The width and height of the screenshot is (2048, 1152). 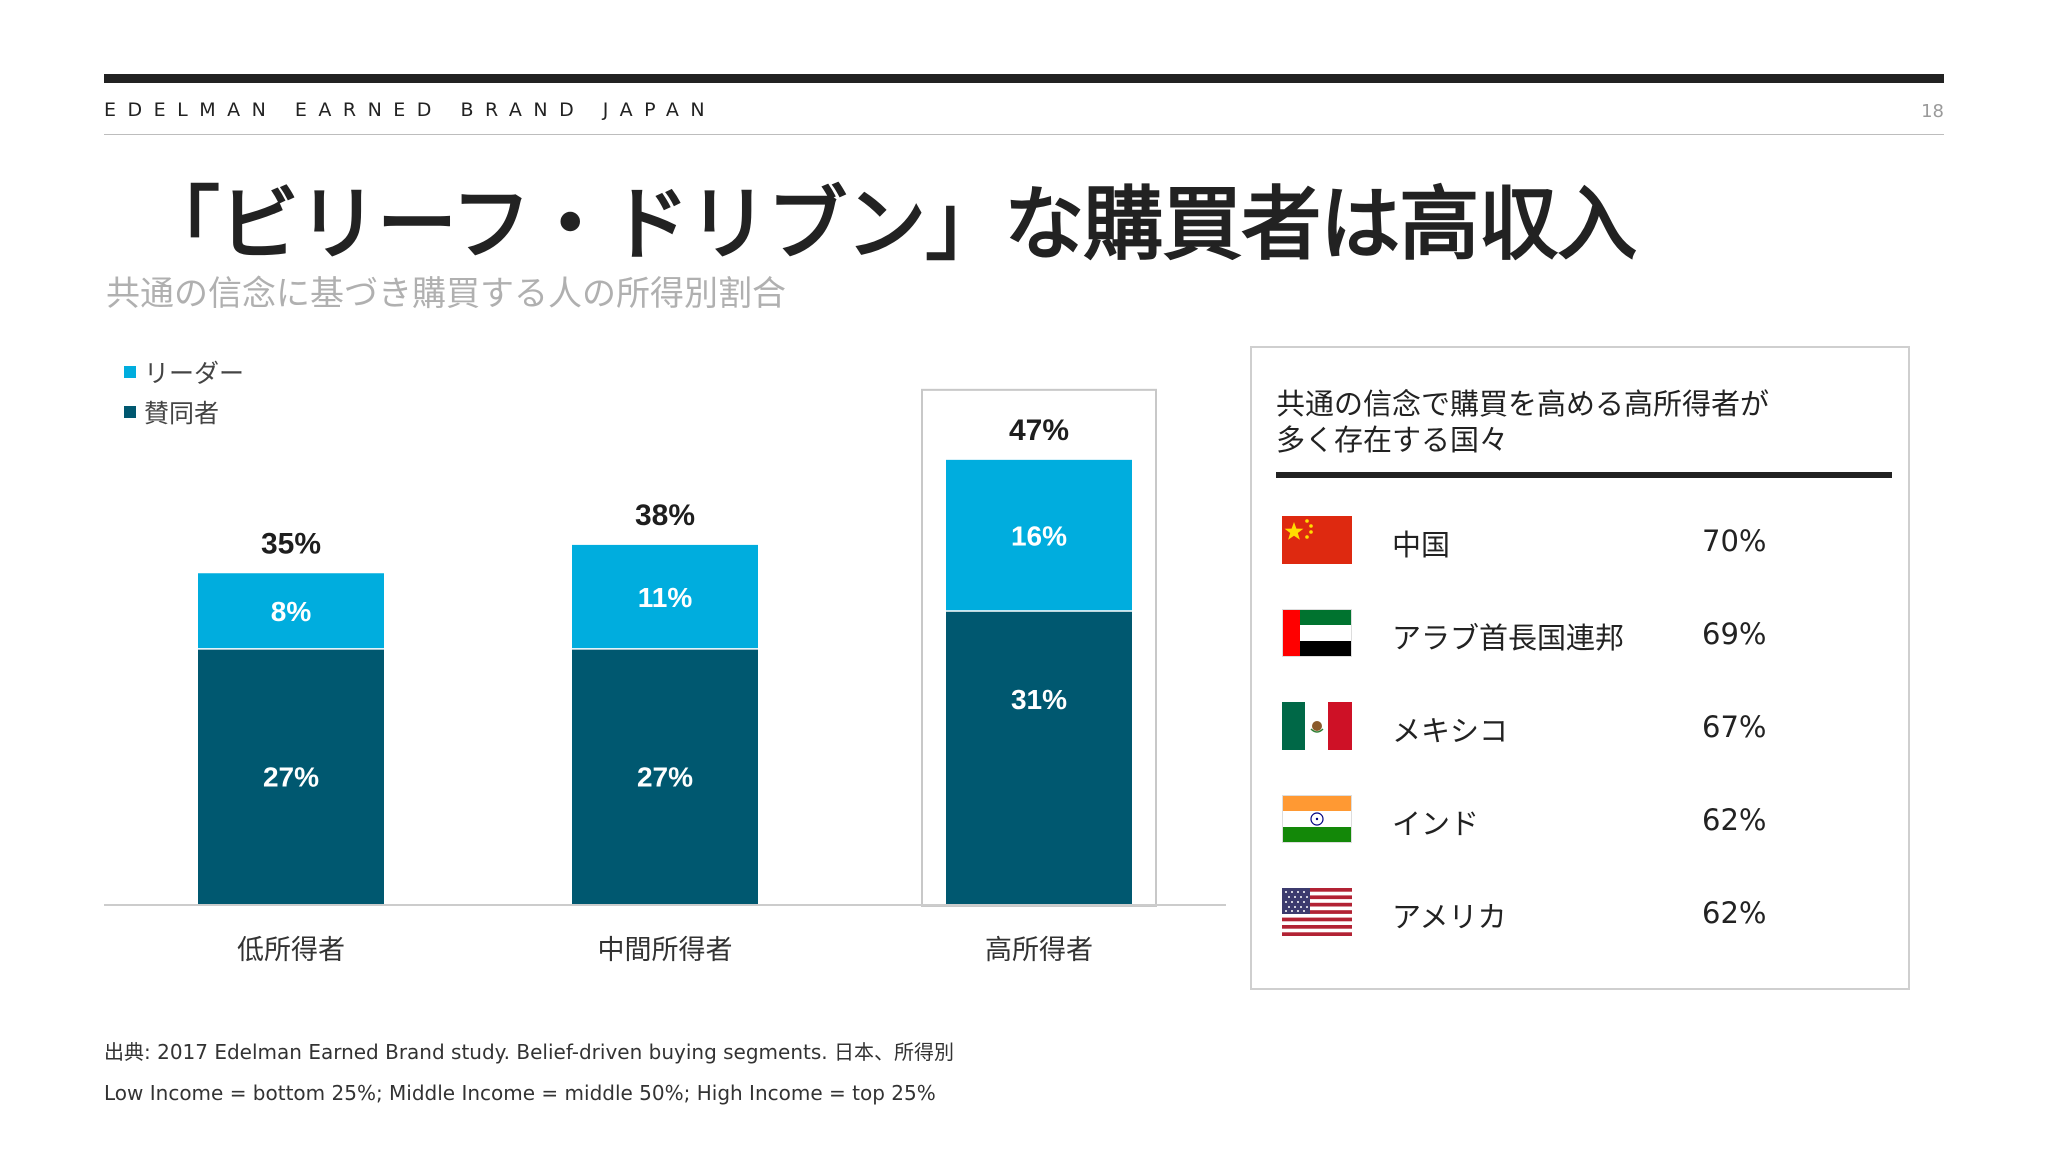 I want to click on page-title: 「ビリーフ・ドリブン」な購買者は高収入, so click(x=888, y=224).